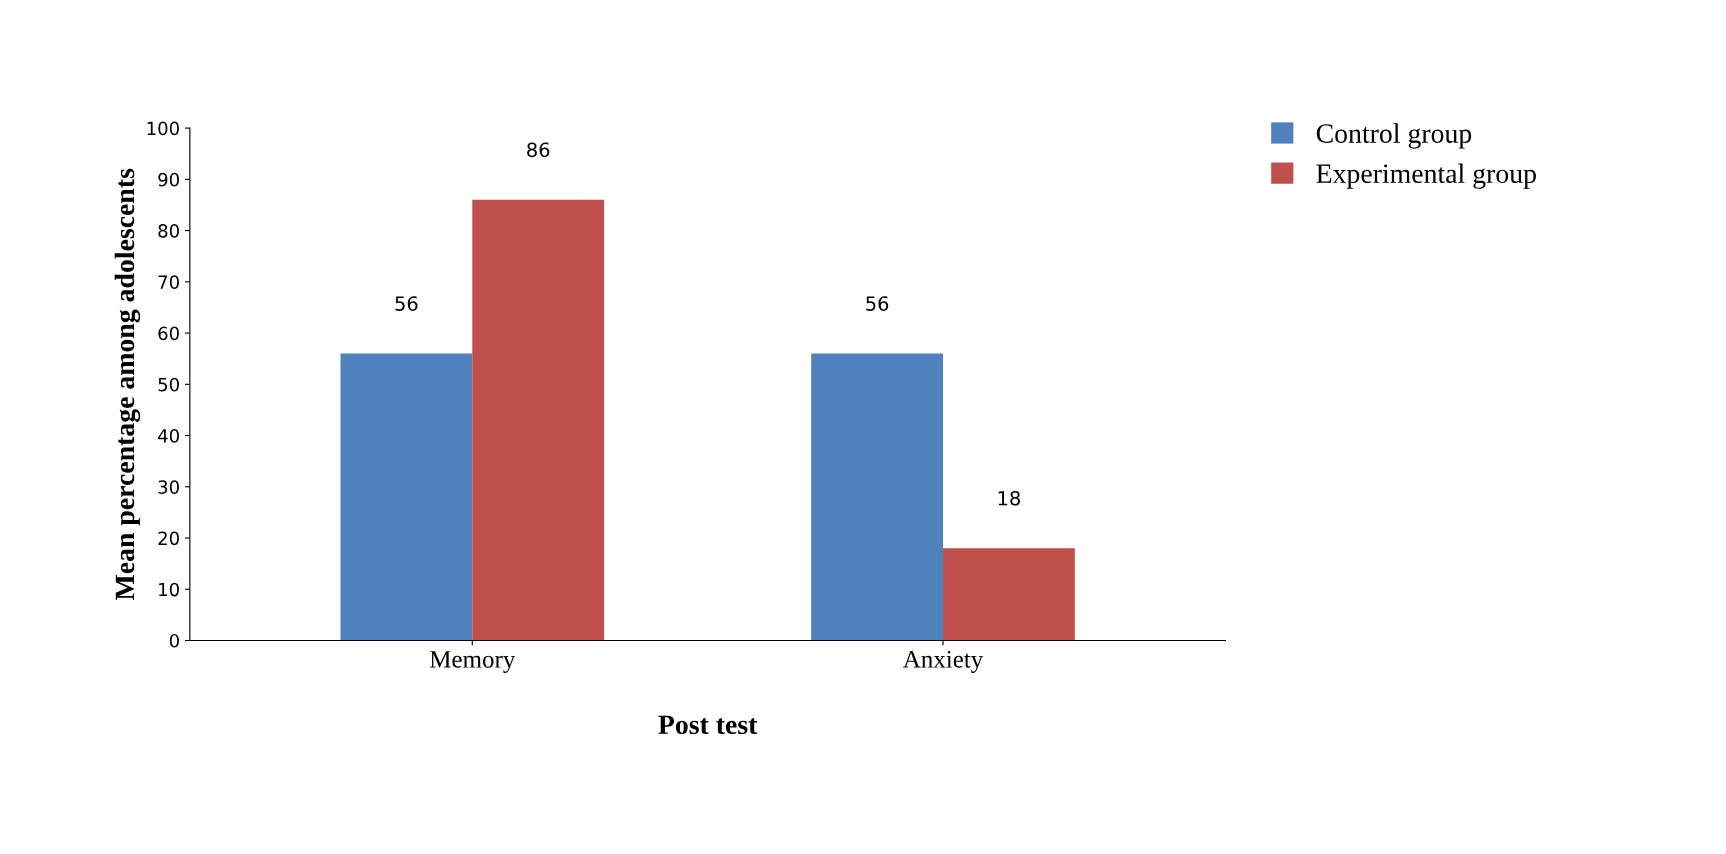 This screenshot has height=854, width=1726. I want to click on y-tick-label: 40, so click(168, 436).